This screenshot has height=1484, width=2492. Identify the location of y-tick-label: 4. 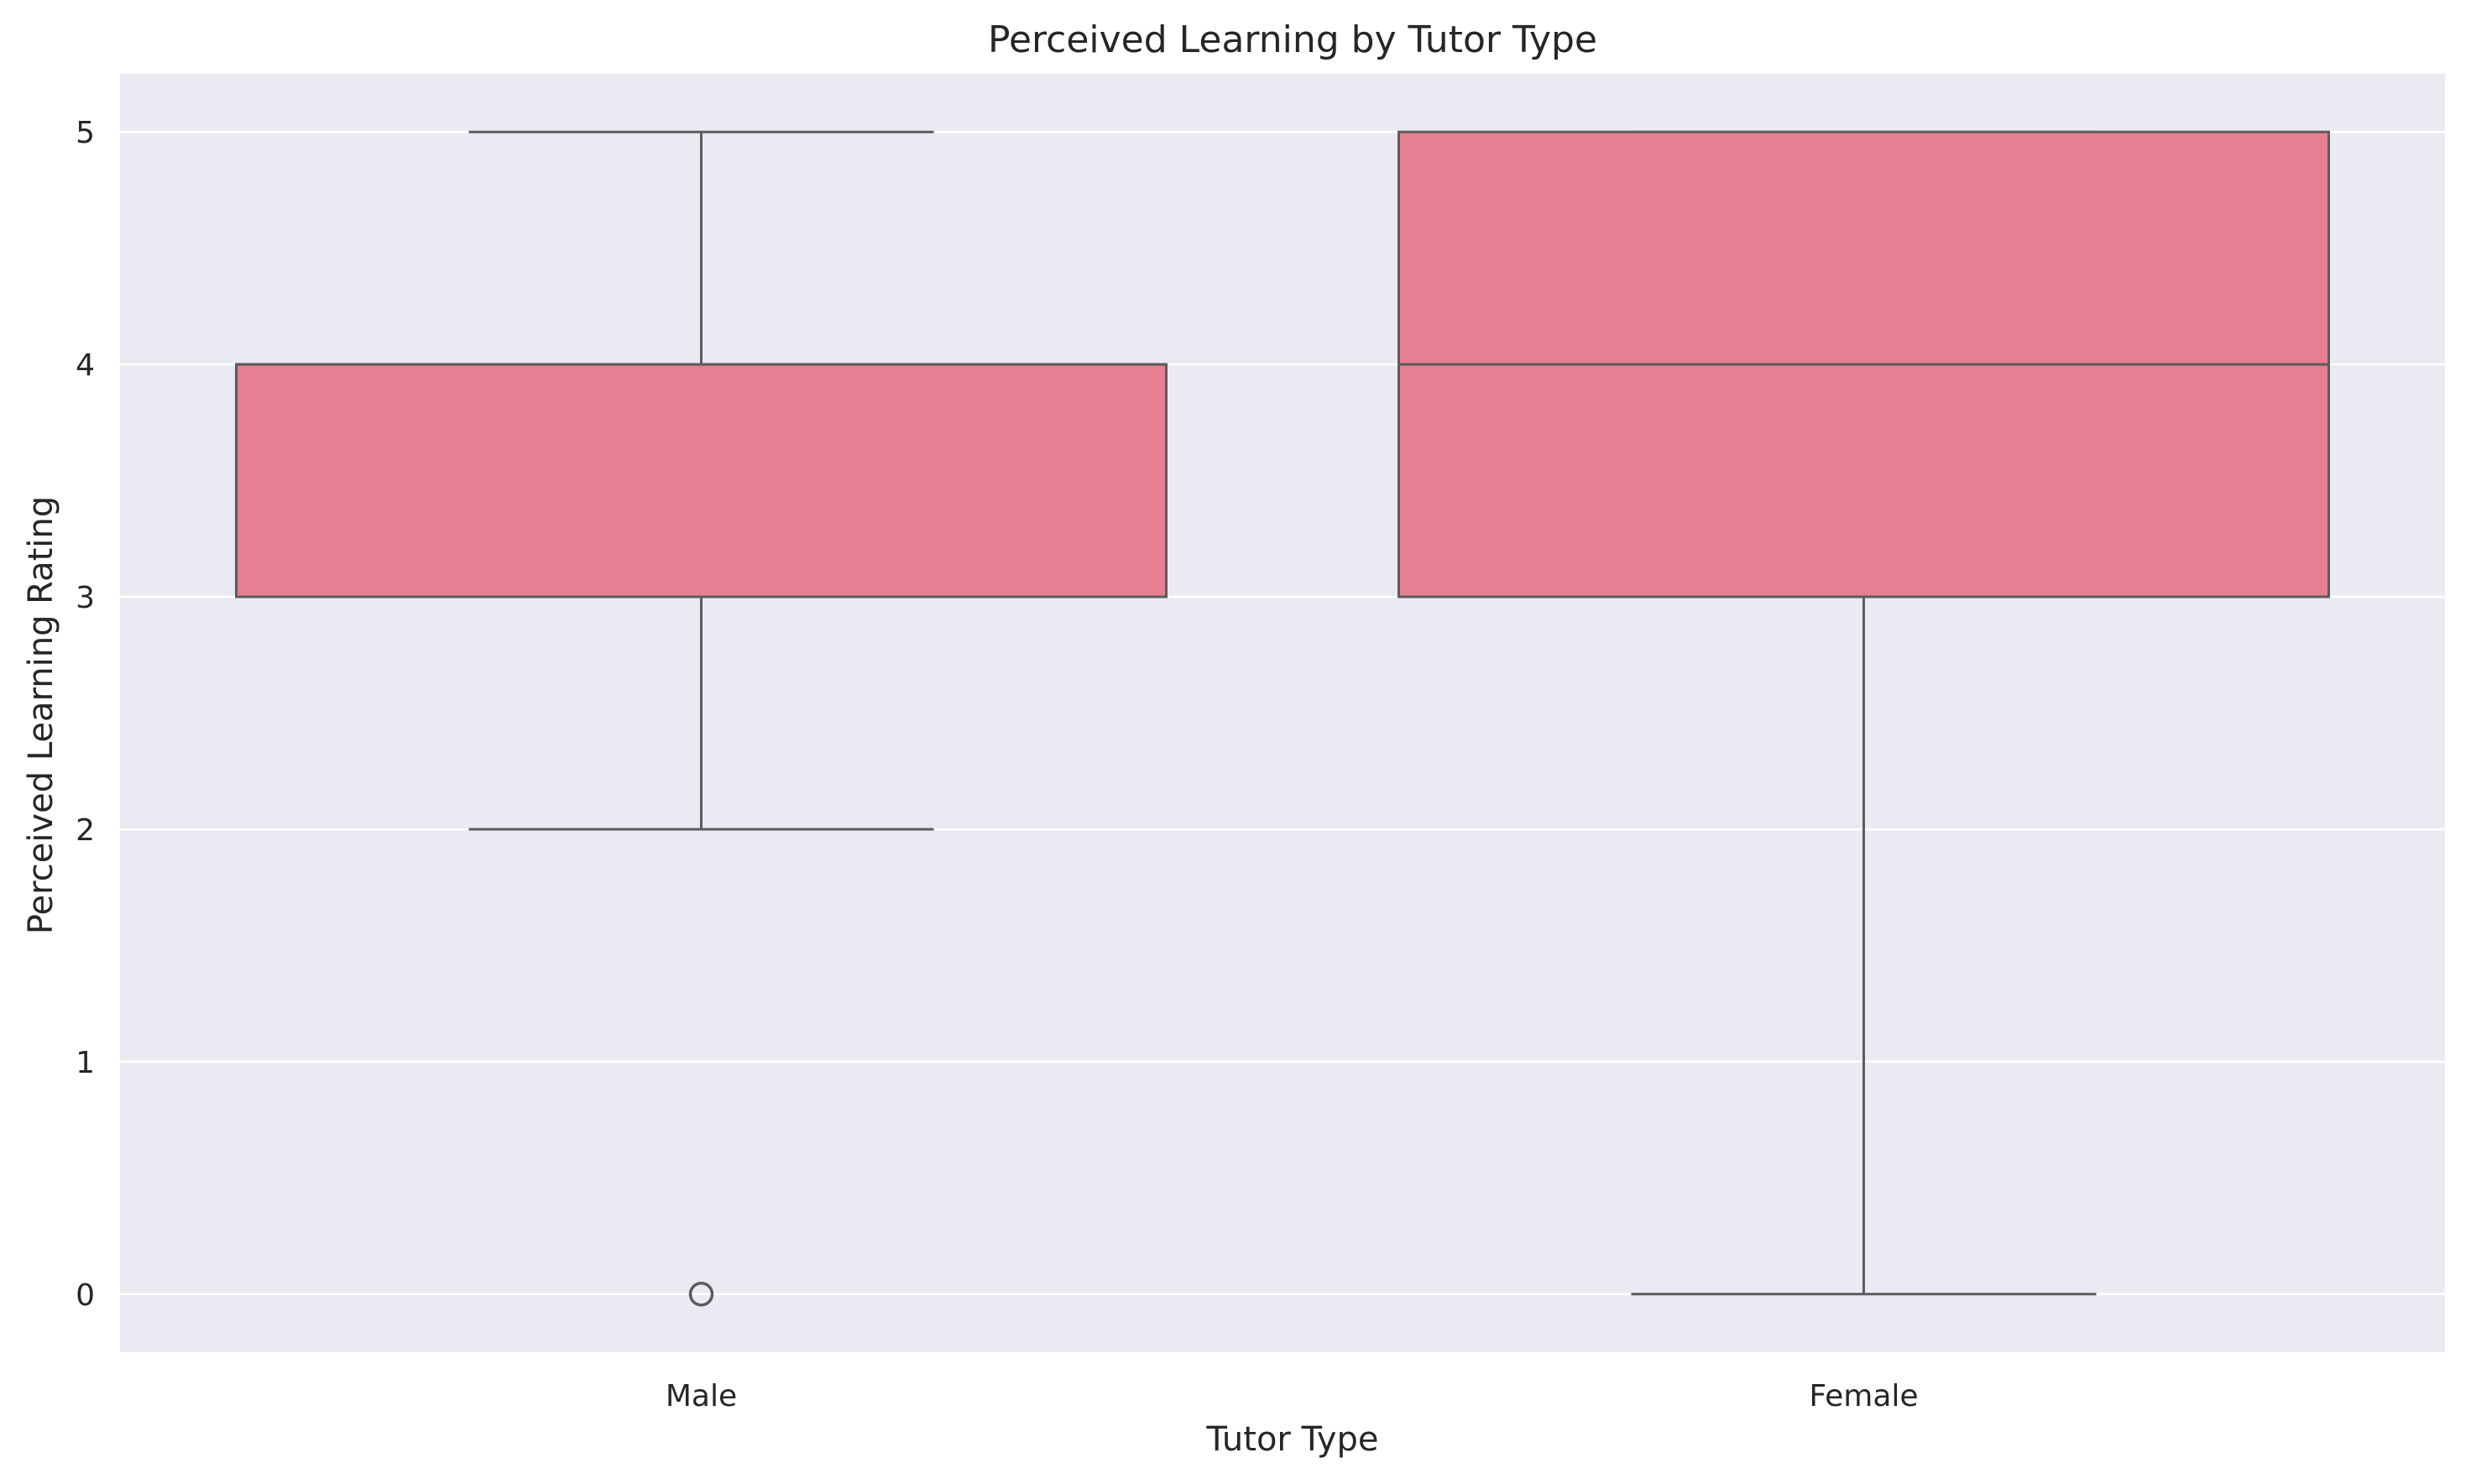
(85, 365).